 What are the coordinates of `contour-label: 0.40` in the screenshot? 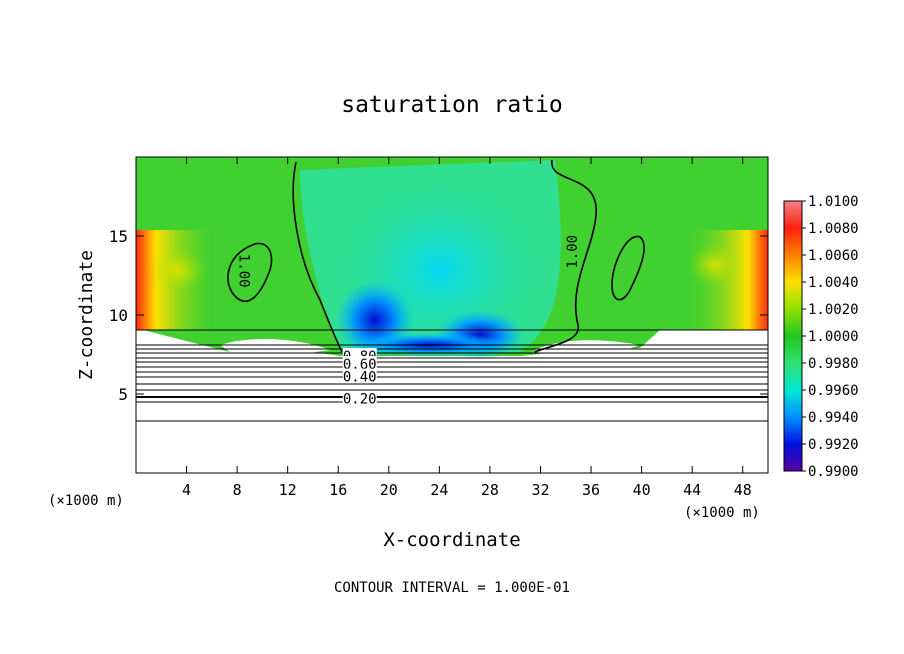 It's located at (359, 377).